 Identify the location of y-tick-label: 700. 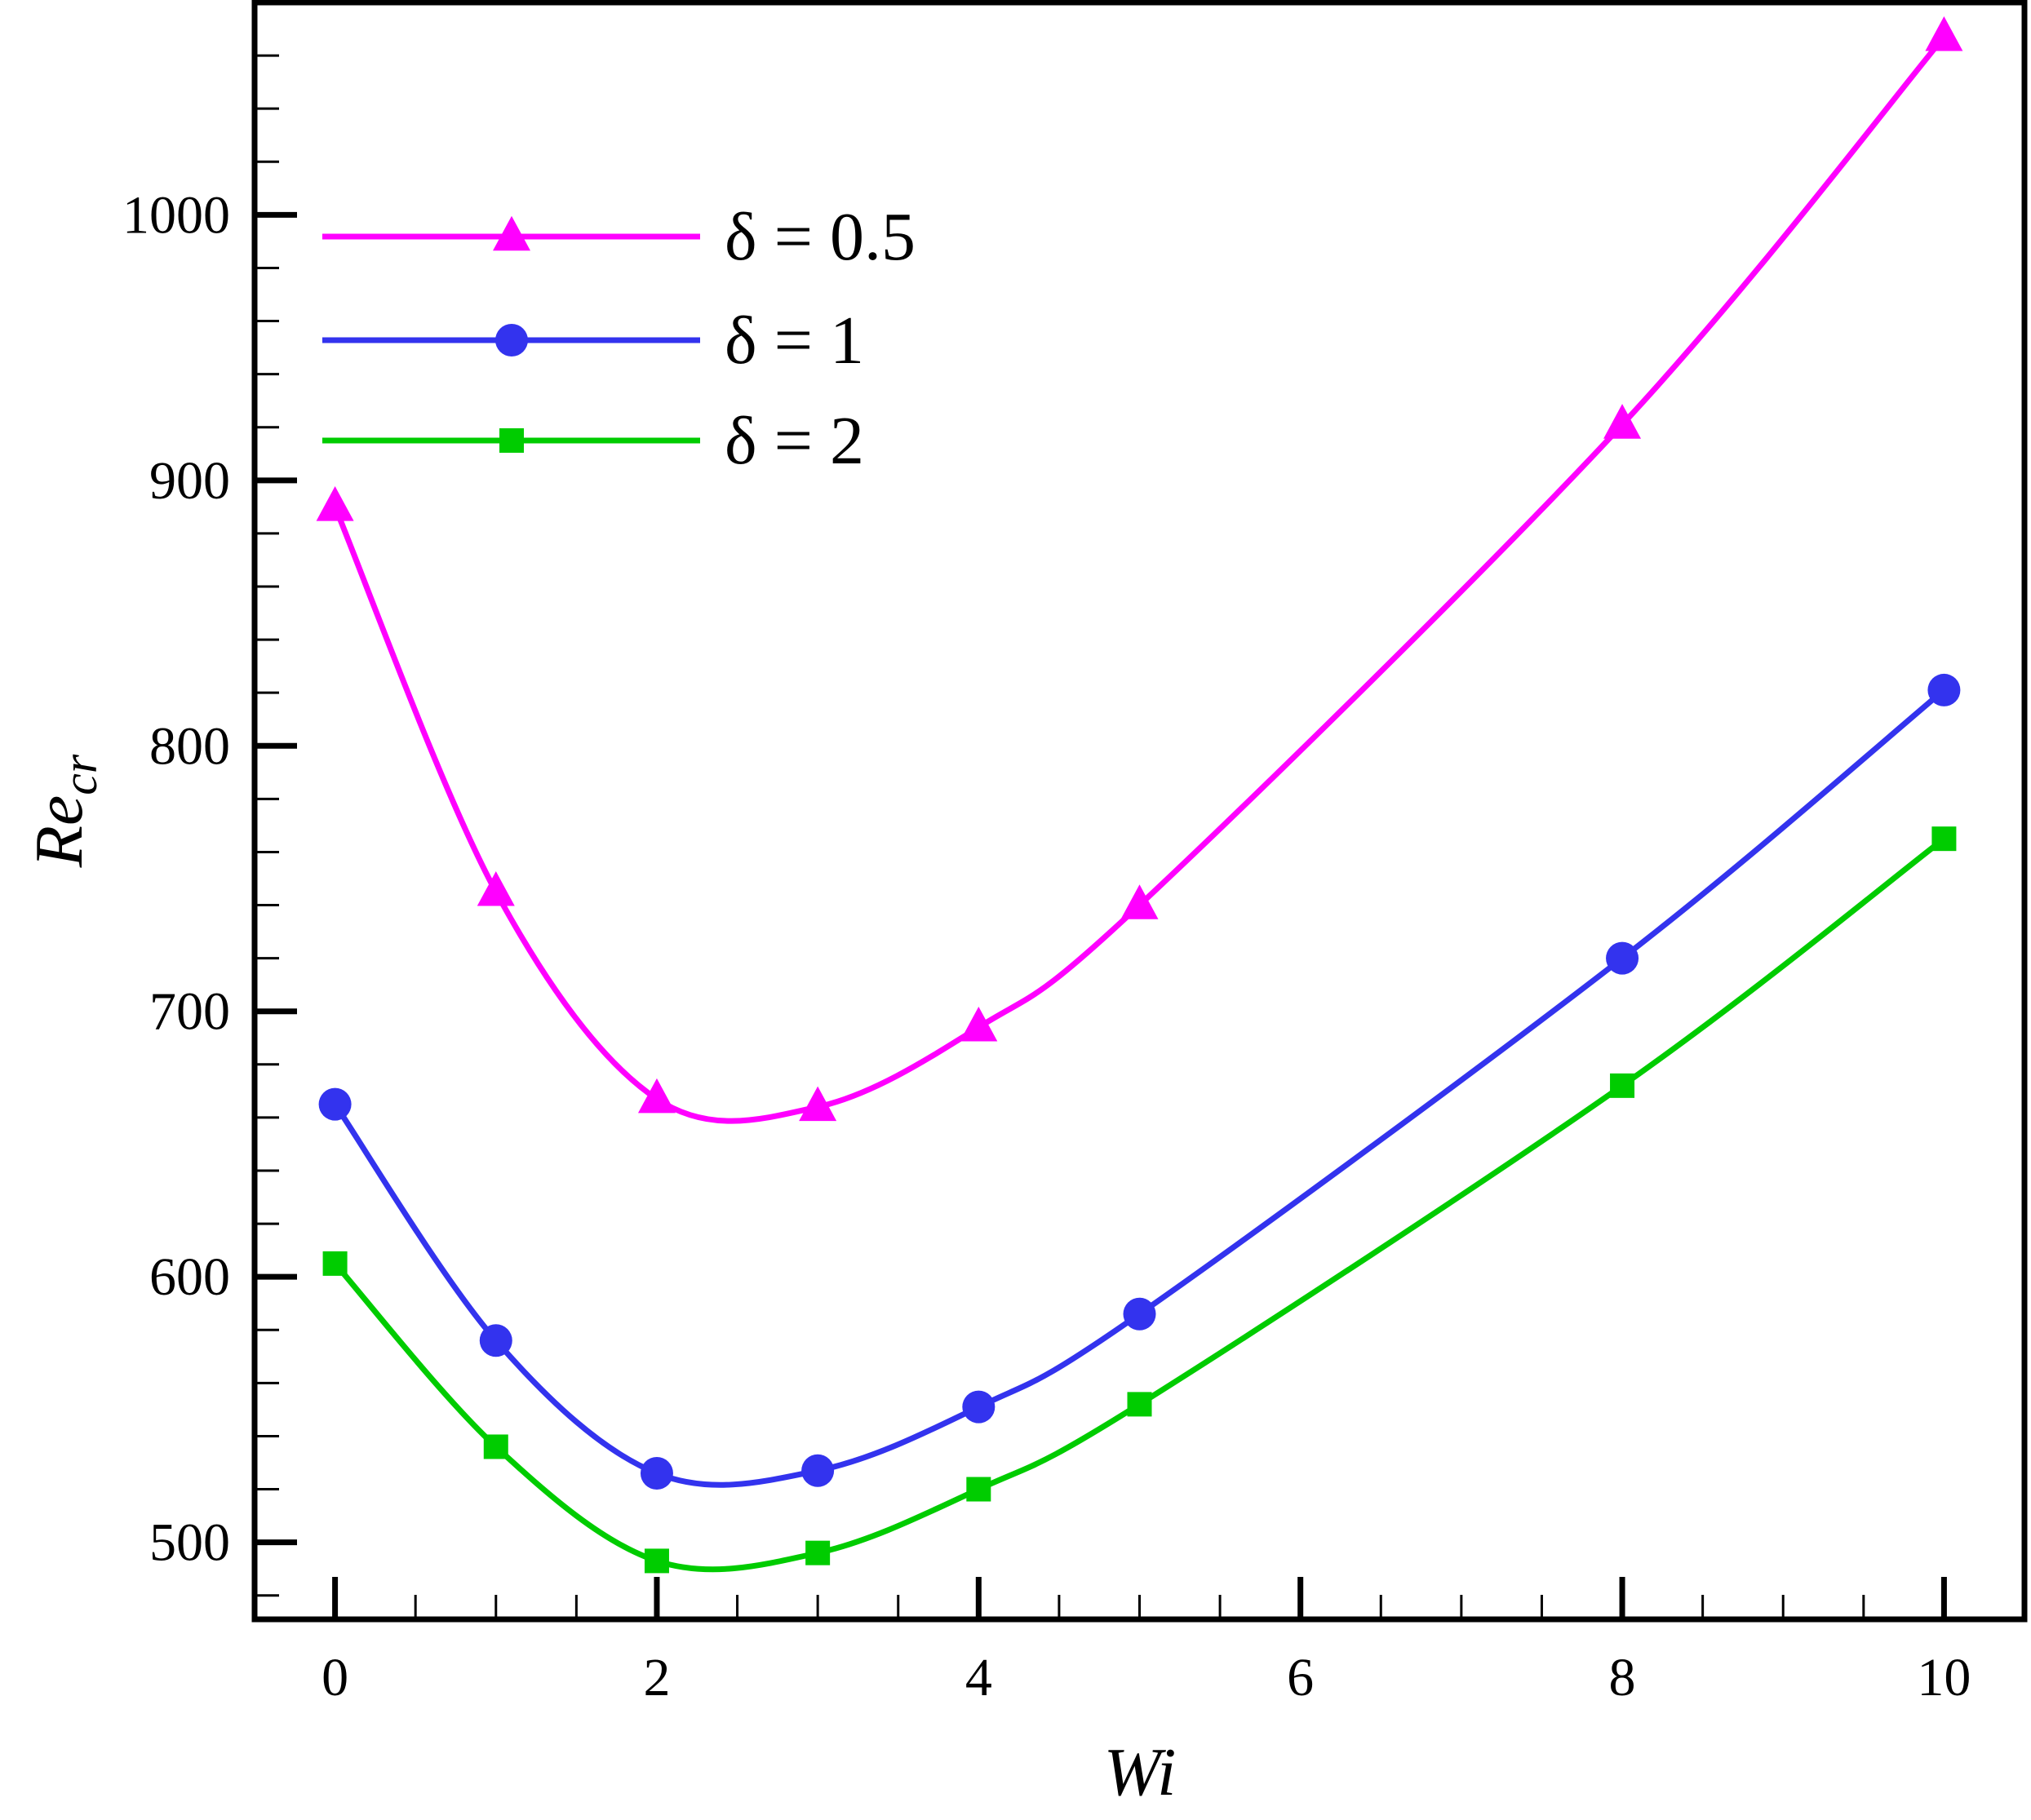
(189, 1012).